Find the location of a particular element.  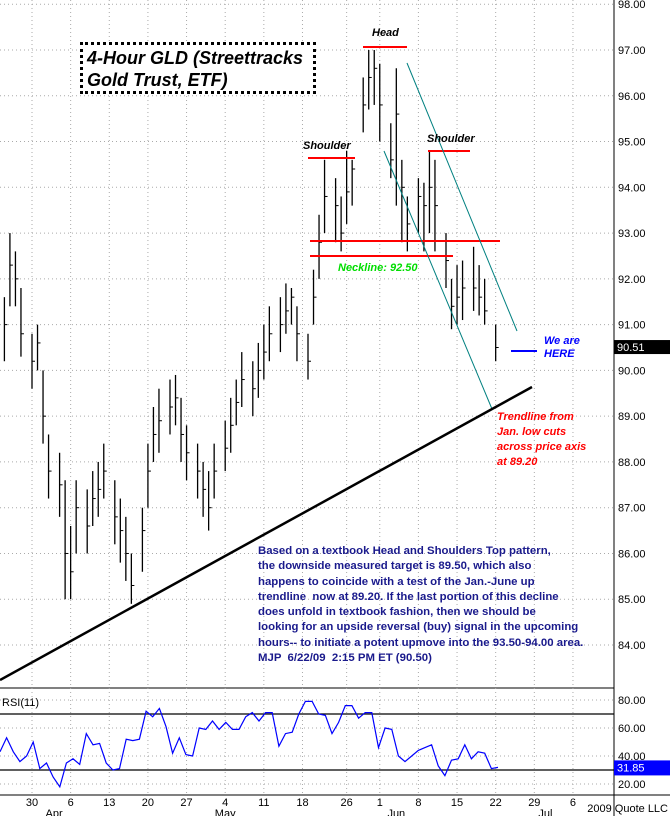

price-tick-label: 92.00 is located at coordinates (632, 280).